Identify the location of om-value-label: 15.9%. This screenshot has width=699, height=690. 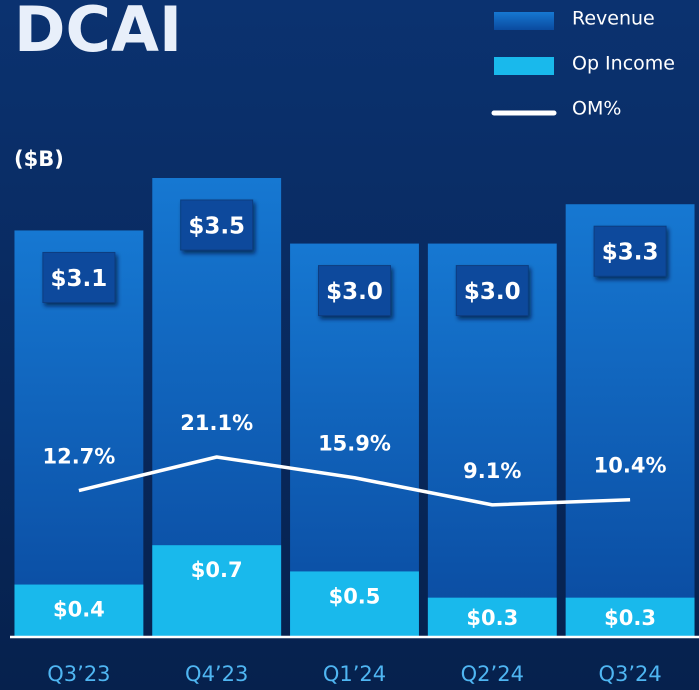
(354, 444).